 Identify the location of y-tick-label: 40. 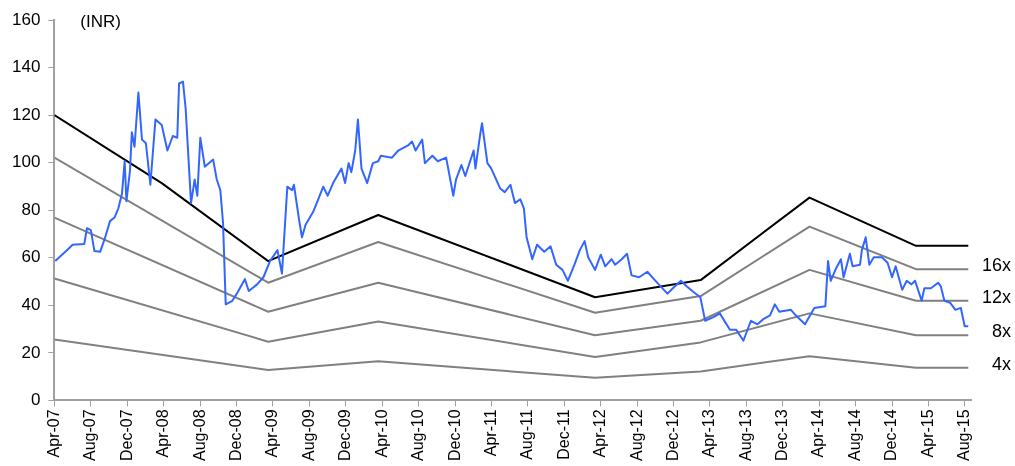
(31, 304).